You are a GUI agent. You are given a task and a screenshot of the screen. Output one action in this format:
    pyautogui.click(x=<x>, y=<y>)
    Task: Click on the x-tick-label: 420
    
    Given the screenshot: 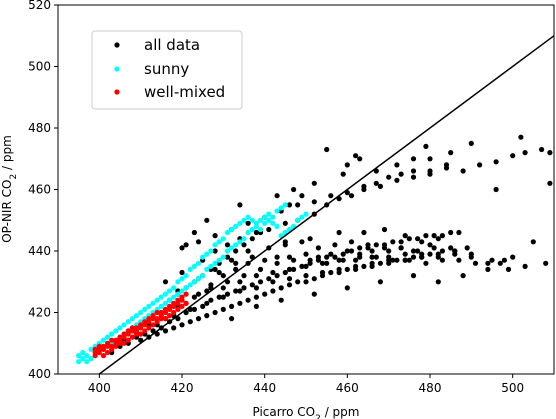 What is the action you would take?
    pyautogui.click(x=182, y=388)
    